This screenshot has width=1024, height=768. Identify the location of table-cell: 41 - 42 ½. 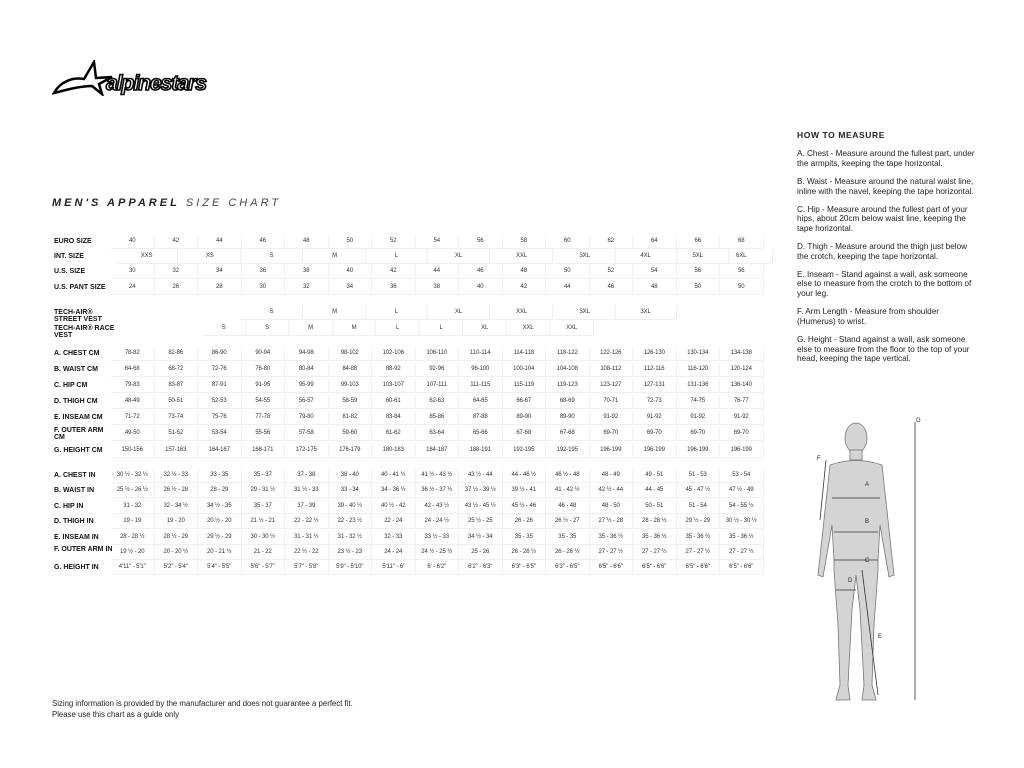
(568, 490).